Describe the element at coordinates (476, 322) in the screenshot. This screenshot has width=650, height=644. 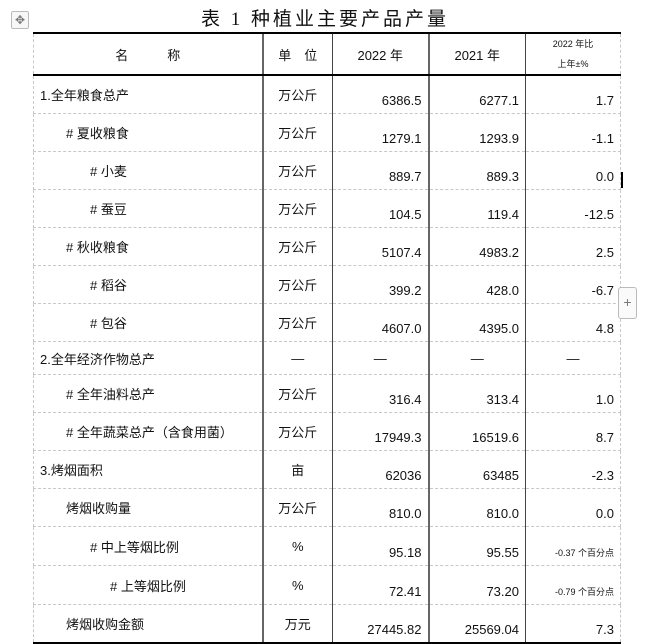
I see `cell-2021: 4395.0` at that location.